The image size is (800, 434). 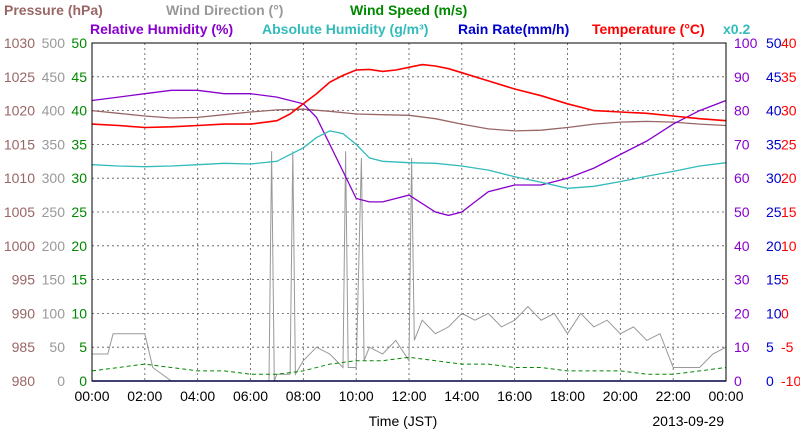 I want to click on legend-item-wdir: Wind Direction (°), so click(x=224, y=10).